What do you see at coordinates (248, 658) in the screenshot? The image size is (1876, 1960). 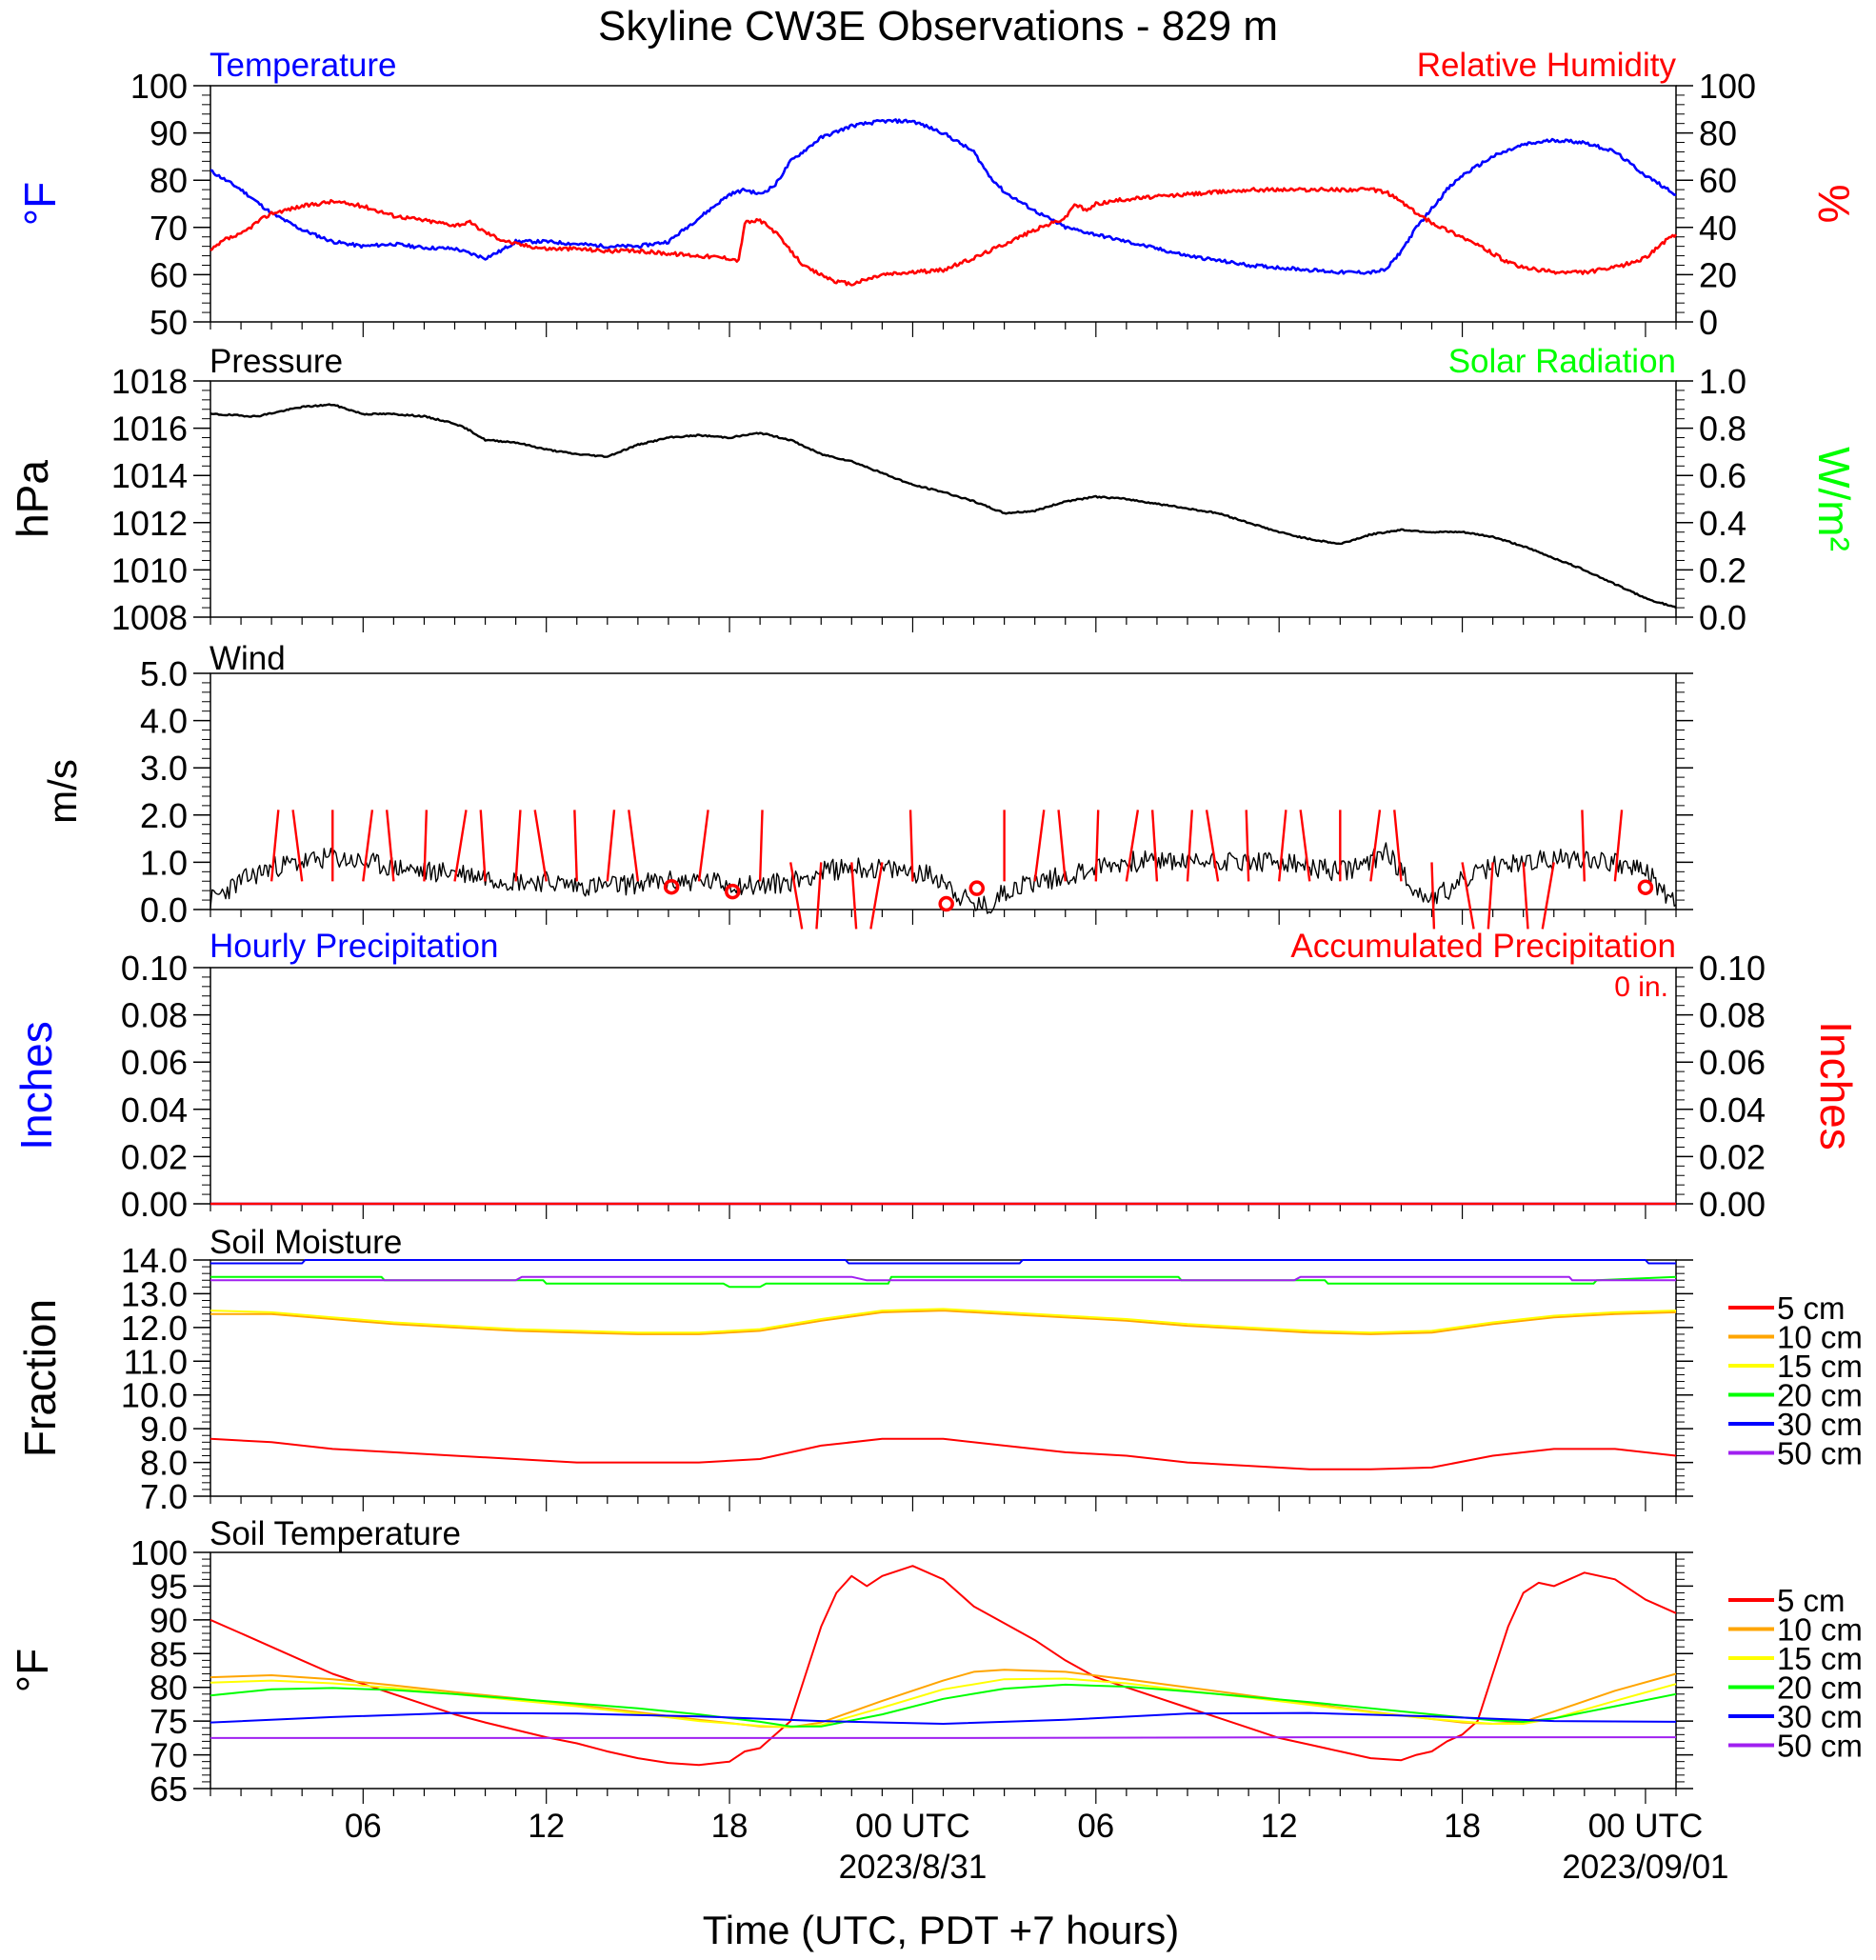 I see `wind-left-title: Wind` at bounding box center [248, 658].